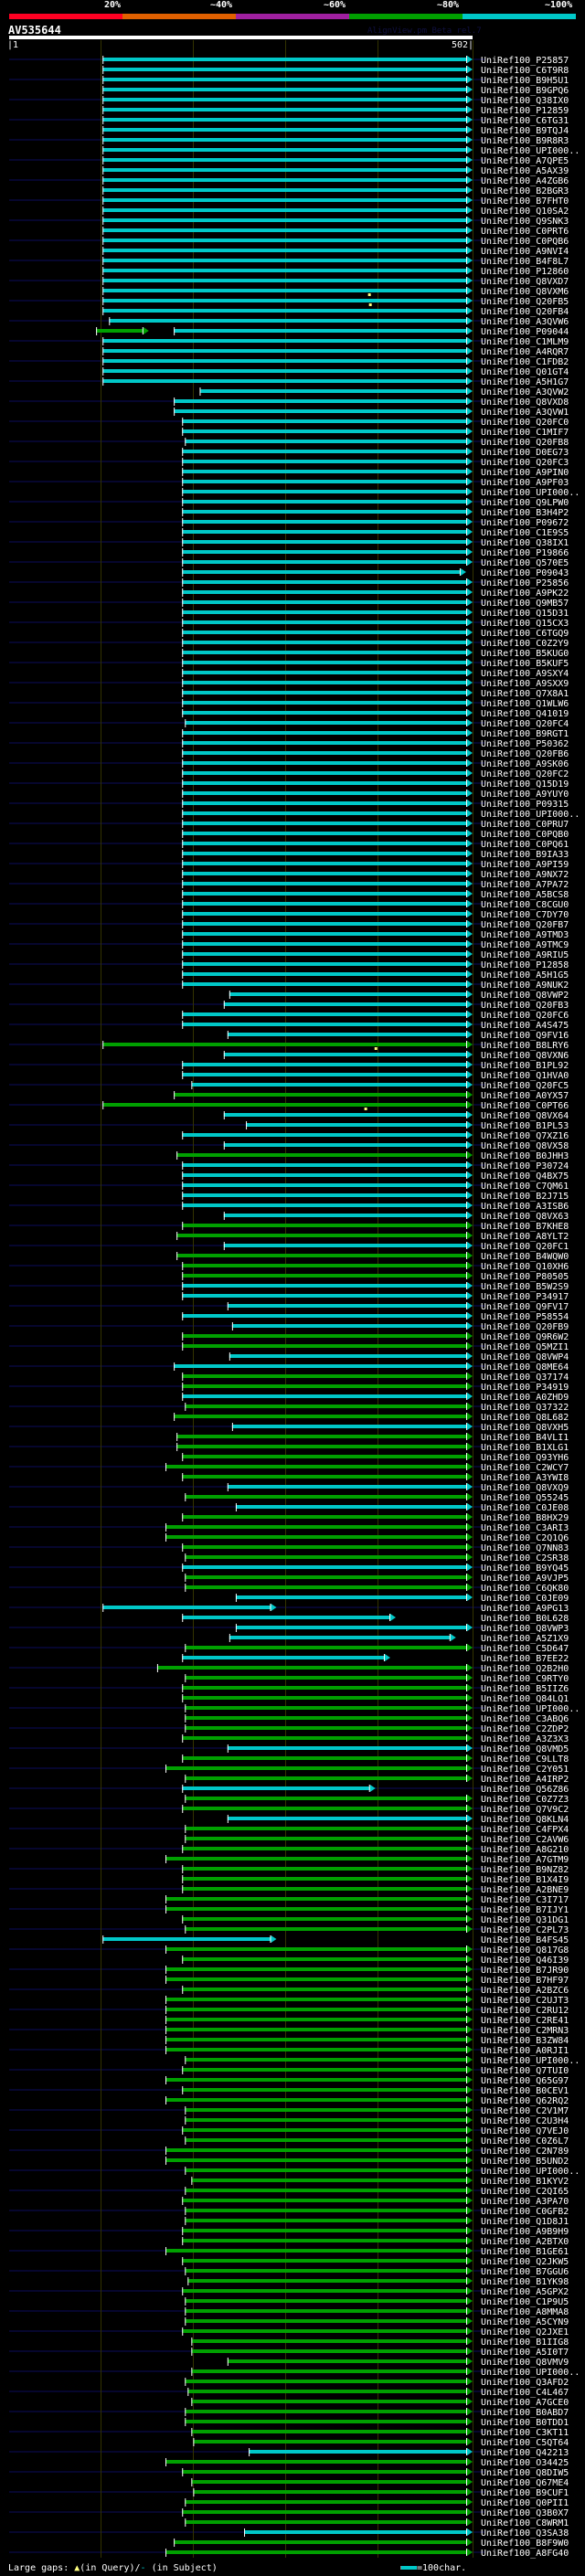  Describe the element at coordinates (525, 1880) in the screenshot. I see `hit-label: UniRef100_B1X4I9` at that location.